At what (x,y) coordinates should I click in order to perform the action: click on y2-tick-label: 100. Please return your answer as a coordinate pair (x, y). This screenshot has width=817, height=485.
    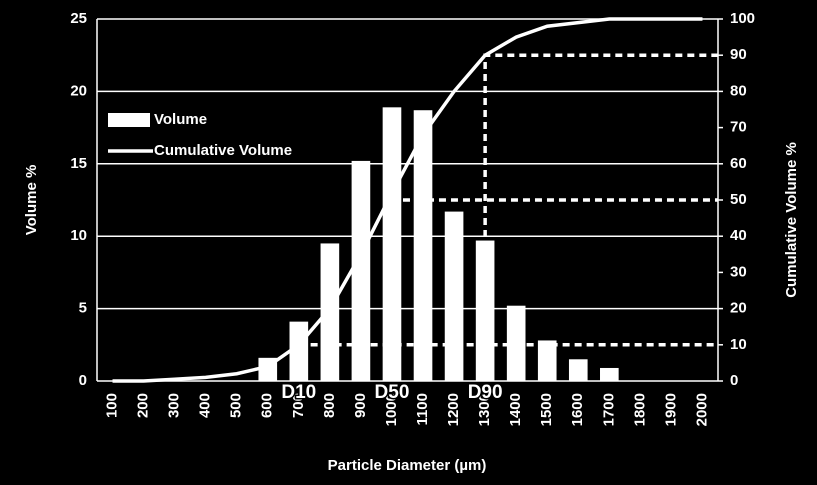
    Looking at the image, I should click on (742, 18).